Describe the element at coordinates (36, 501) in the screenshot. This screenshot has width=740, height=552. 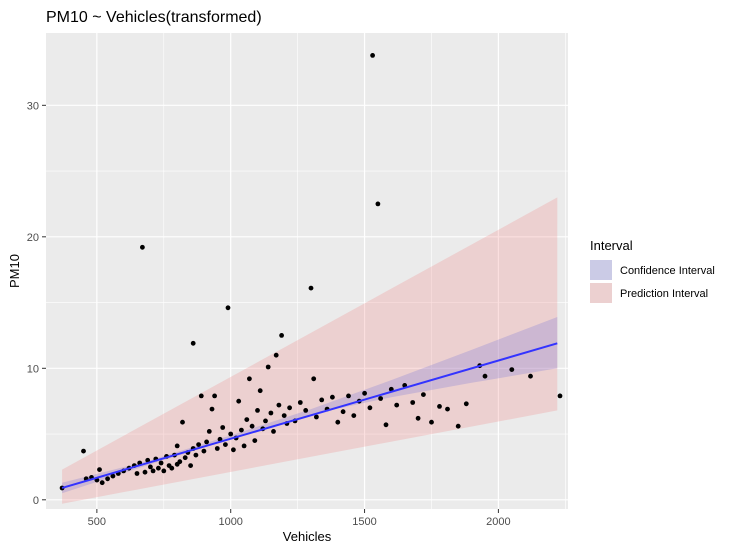
I see `y-tick-label: 0` at that location.